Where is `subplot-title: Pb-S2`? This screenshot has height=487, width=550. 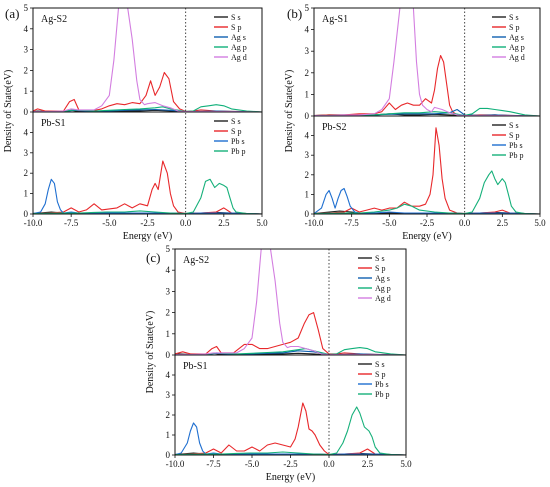
subplot-title: Pb-S2 is located at coordinates (334, 127).